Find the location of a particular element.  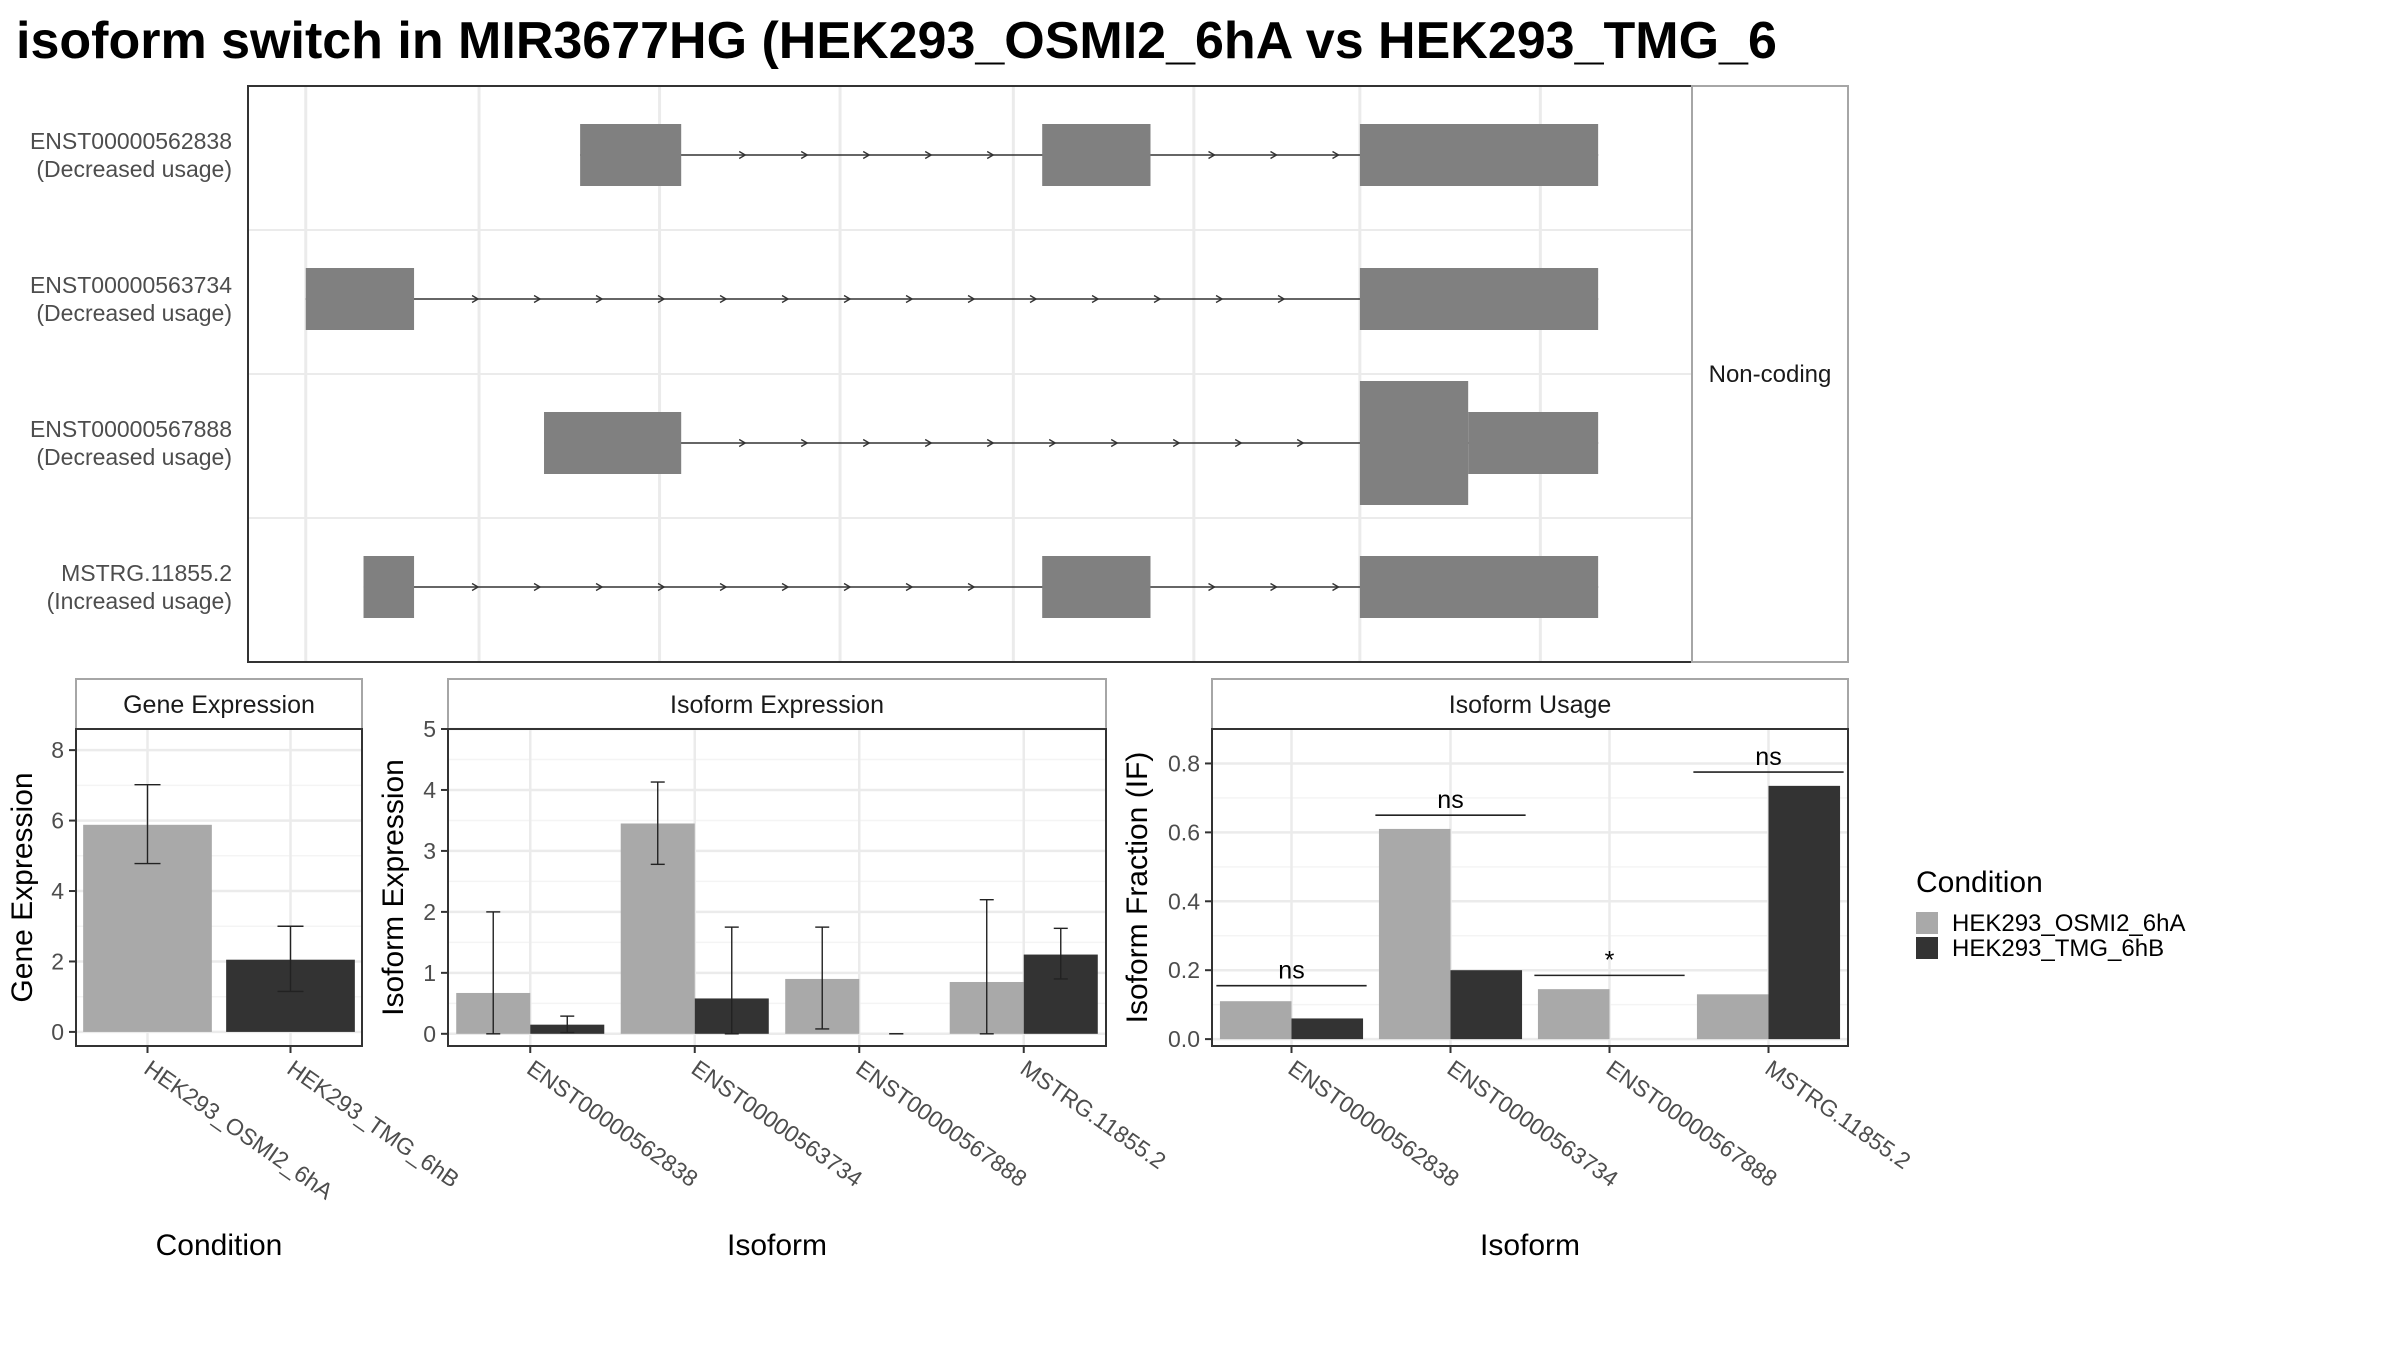

panel-title: Isoform Usage is located at coordinates (1530, 705).